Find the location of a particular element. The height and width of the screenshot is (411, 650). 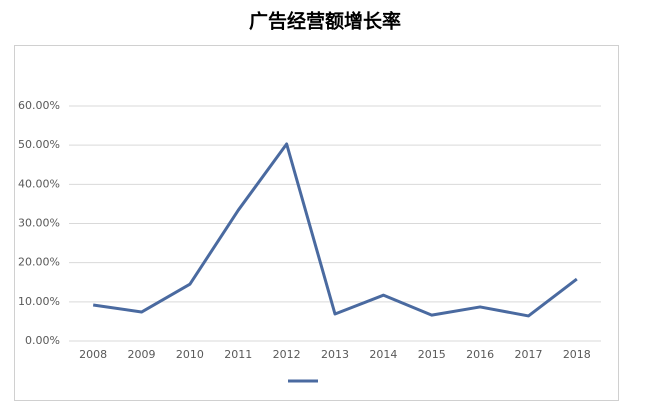

x-tick-label: 2009 is located at coordinates (142, 354).